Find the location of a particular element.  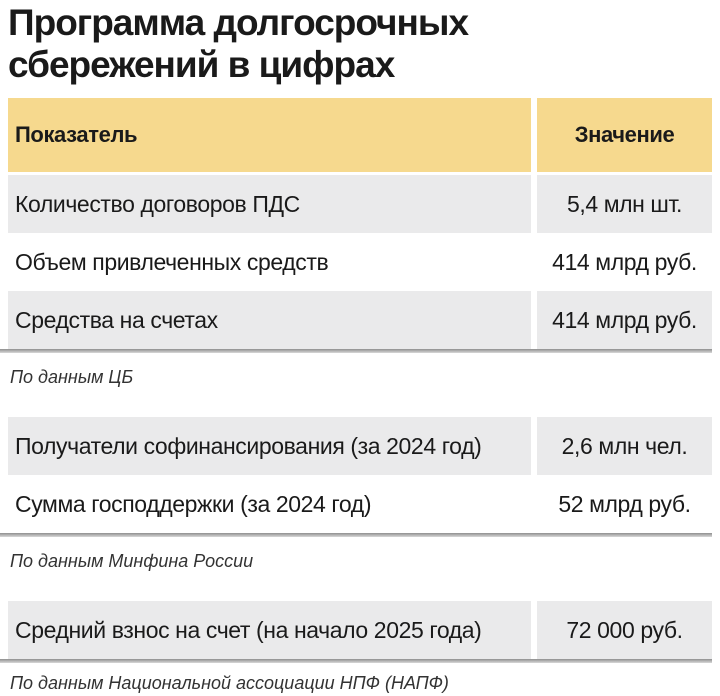

table-row: Средства на счетах 414 млрд руб. is located at coordinates (360, 320).